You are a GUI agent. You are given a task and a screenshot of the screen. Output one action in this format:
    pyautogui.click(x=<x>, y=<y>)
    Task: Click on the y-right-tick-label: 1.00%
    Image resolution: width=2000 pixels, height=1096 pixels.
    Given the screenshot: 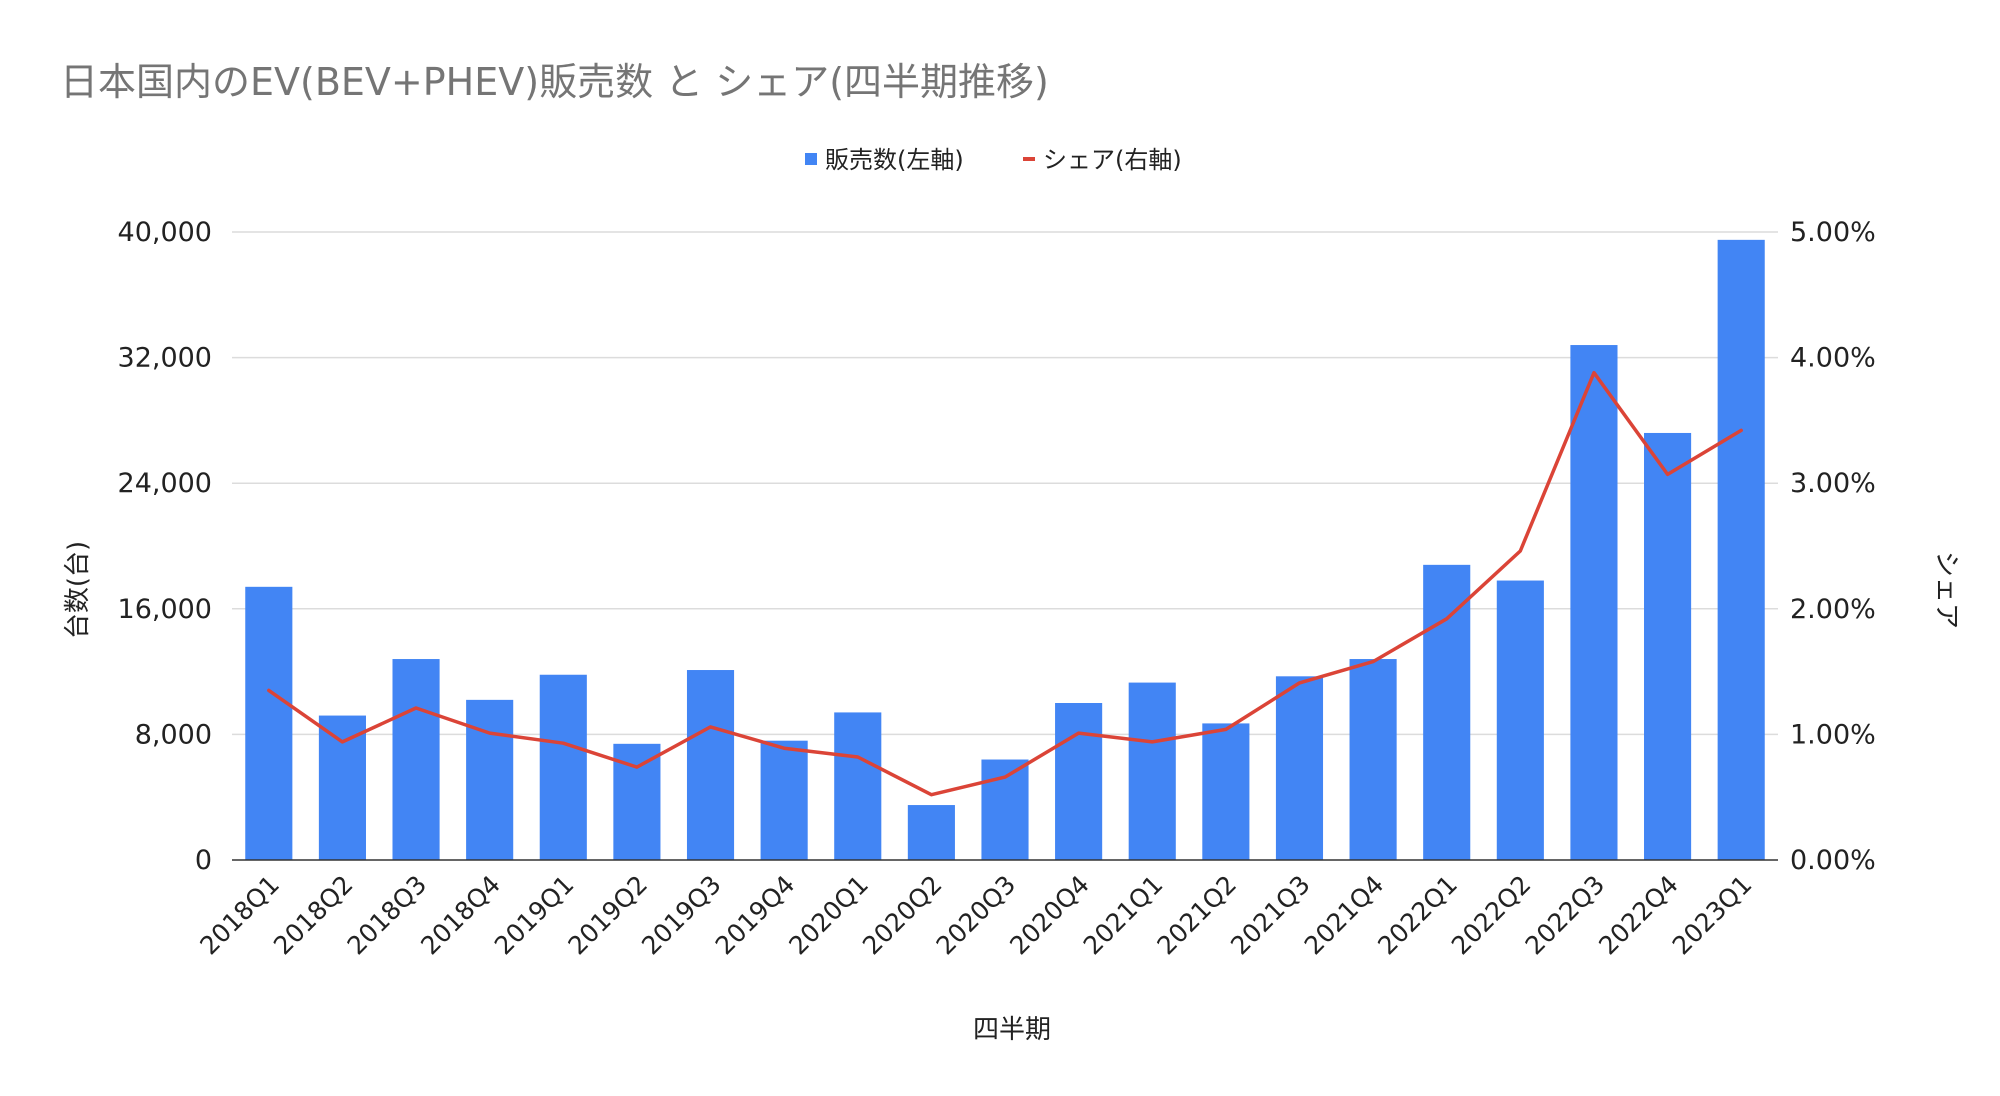 What is the action you would take?
    pyautogui.click(x=1833, y=734)
    